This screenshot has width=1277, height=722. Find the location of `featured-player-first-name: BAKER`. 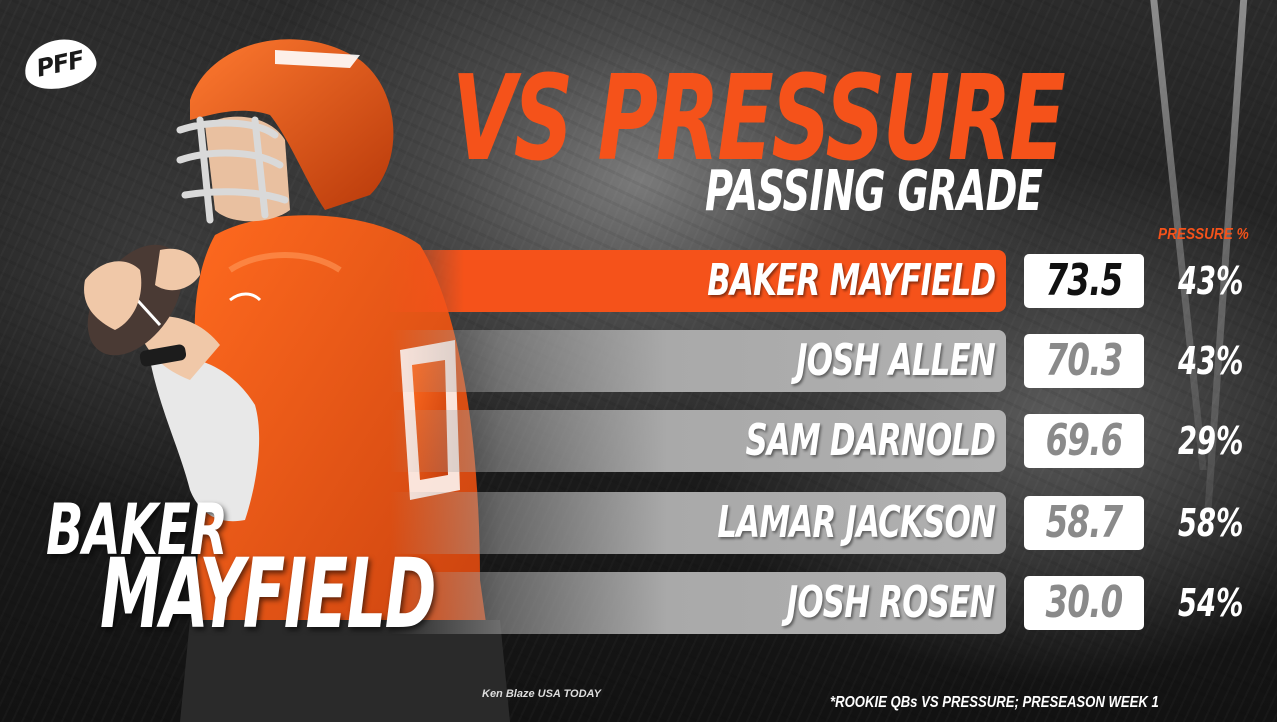

featured-player-first-name: BAKER is located at coordinates (137, 530).